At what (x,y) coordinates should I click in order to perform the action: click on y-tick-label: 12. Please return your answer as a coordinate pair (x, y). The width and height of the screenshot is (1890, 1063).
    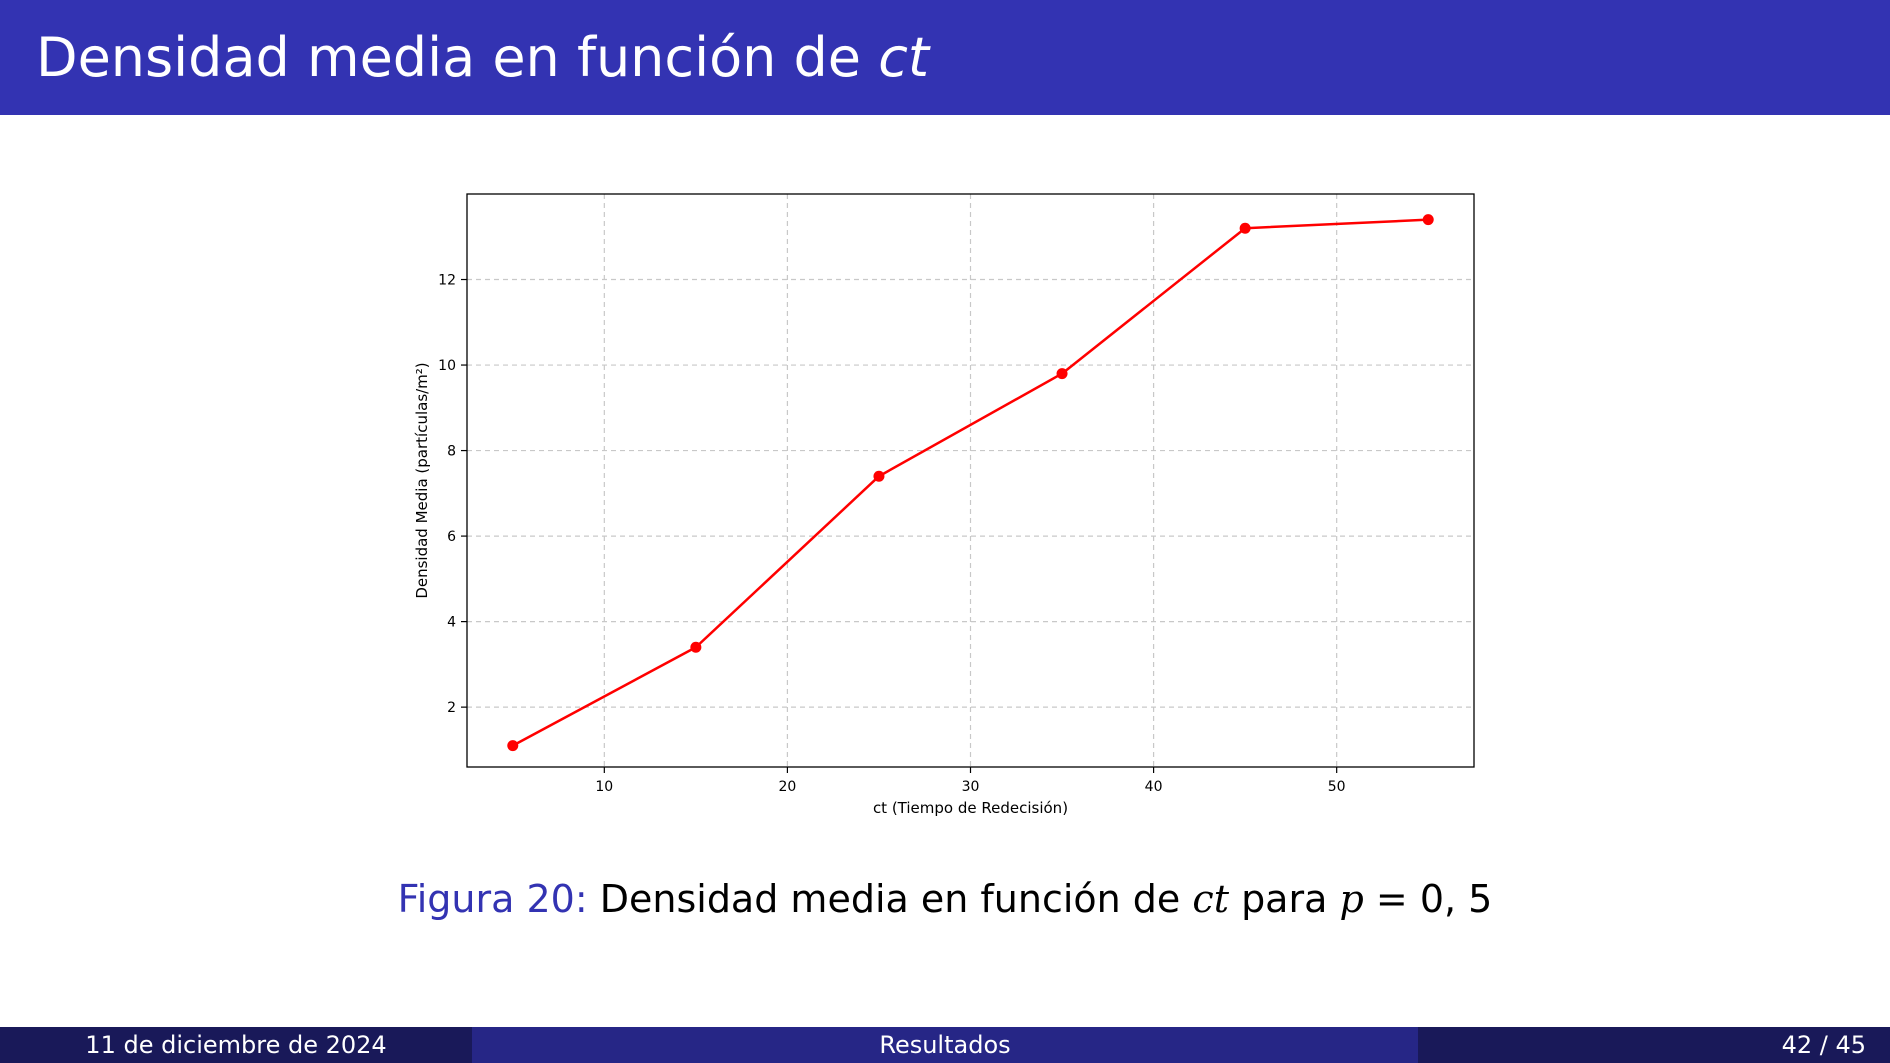
    Looking at the image, I should click on (447, 281).